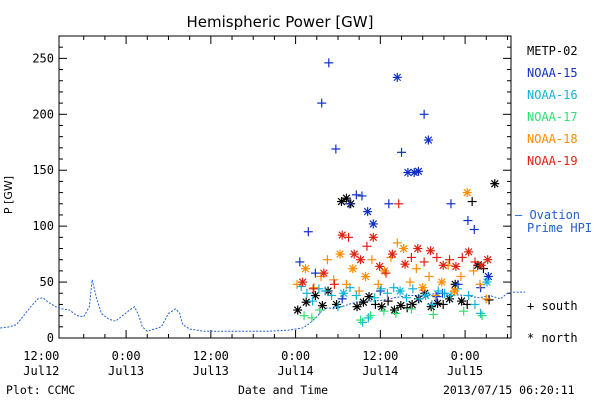  I want to click on ovation-legend-line1: — Ovation, so click(548, 215).